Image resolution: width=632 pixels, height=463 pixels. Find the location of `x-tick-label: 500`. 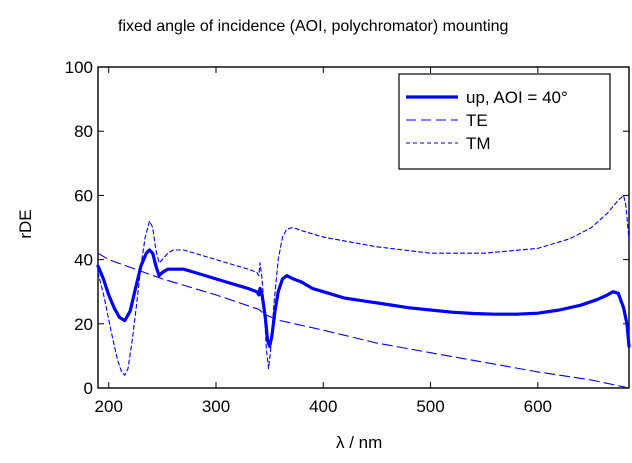

x-tick-label: 500 is located at coordinates (430, 406).